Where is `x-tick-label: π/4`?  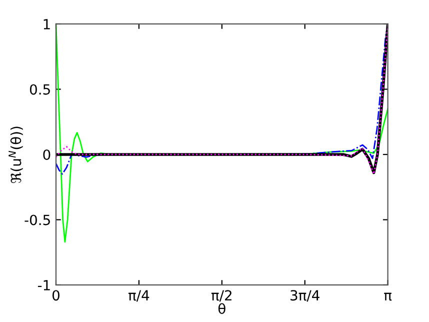 x-tick-label: π/4 is located at coordinates (139, 296).